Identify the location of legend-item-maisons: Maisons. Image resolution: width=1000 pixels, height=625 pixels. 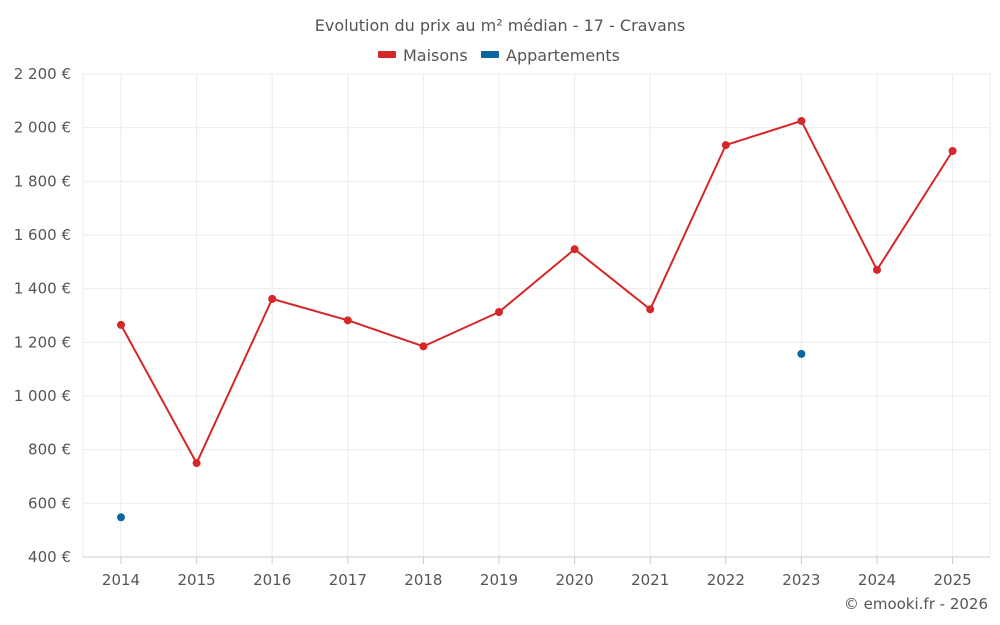
(423, 55).